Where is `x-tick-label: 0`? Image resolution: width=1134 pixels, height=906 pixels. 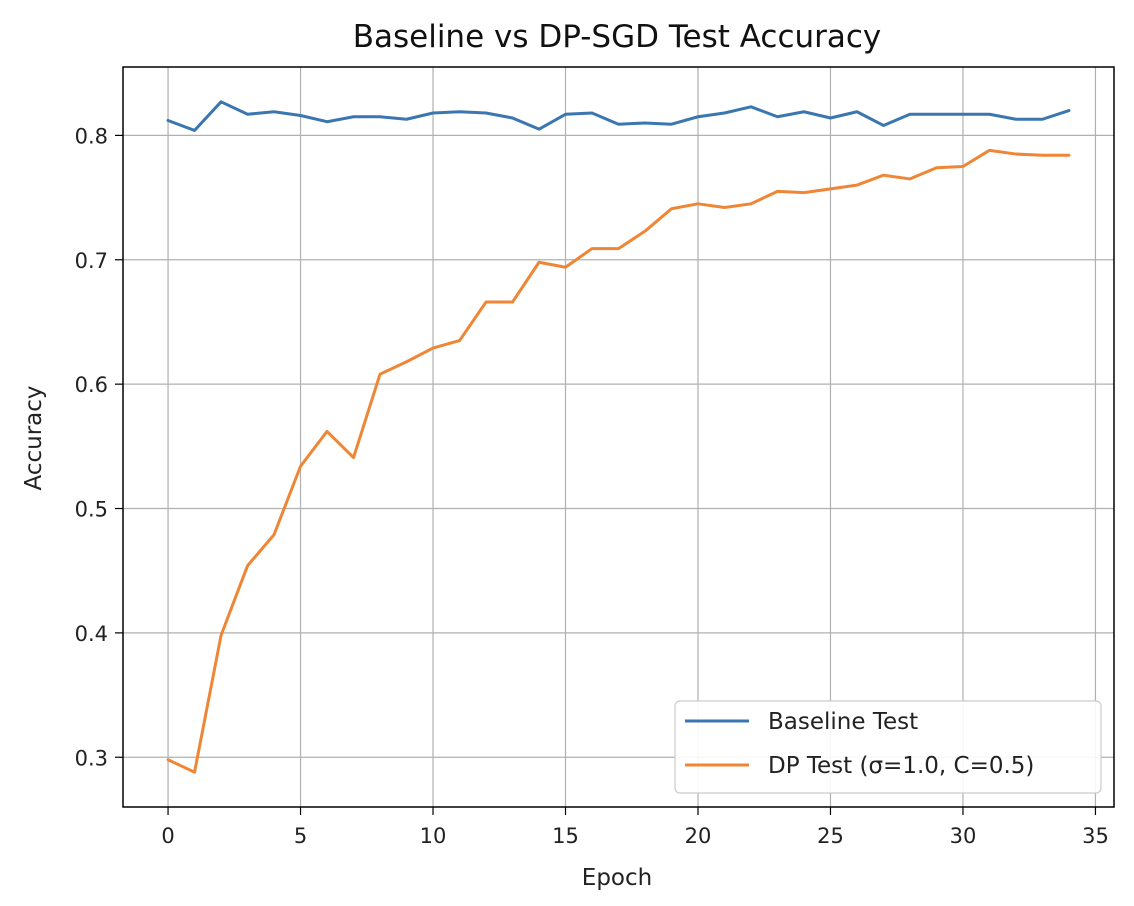 x-tick-label: 0 is located at coordinates (167, 836).